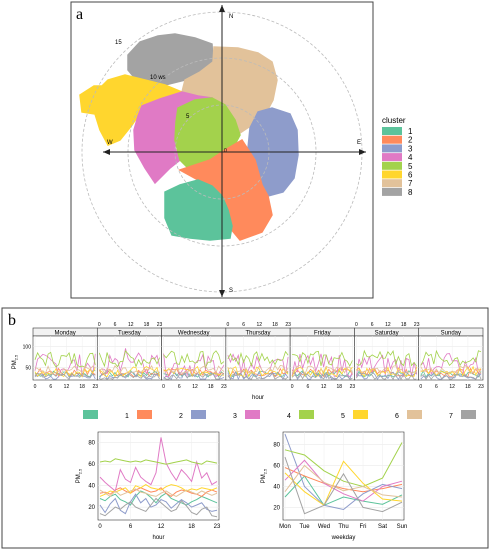 Image resolution: width=491 pixels, height=550 pixels. What do you see at coordinates (304, 527) in the screenshot?
I see `x-tick-label: Tue` at bounding box center [304, 527].